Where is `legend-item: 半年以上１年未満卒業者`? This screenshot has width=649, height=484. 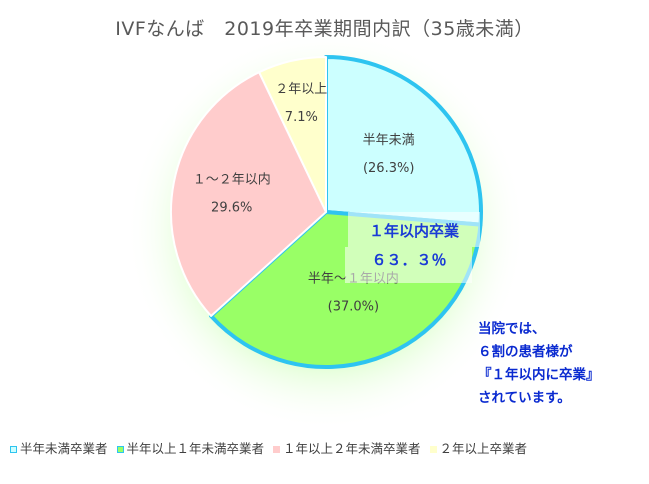 legend-item: 半年以上１年未満卒業者 is located at coordinates (190, 447).